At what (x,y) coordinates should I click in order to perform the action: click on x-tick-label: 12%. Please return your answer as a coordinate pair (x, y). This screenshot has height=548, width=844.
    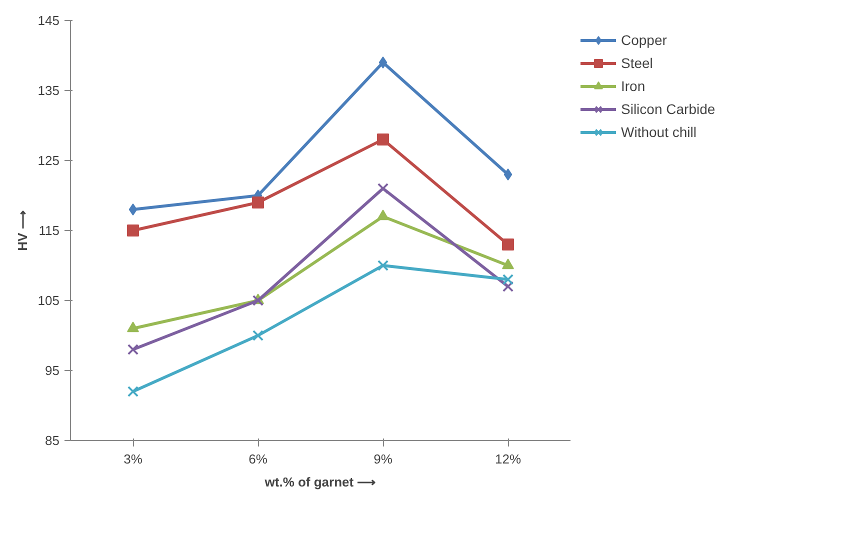
    Looking at the image, I should click on (508, 459).